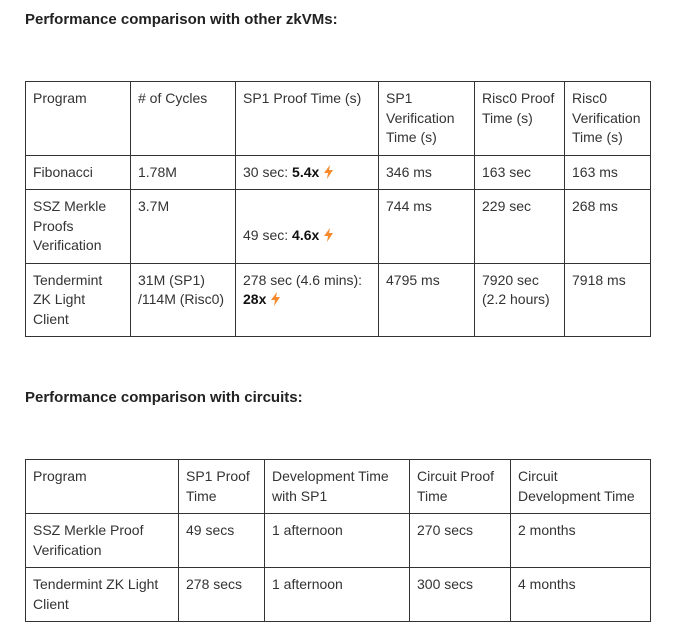 The height and width of the screenshot is (635, 684). Describe the element at coordinates (183, 172) in the screenshot. I see `table-cell: 1.78M` at that location.